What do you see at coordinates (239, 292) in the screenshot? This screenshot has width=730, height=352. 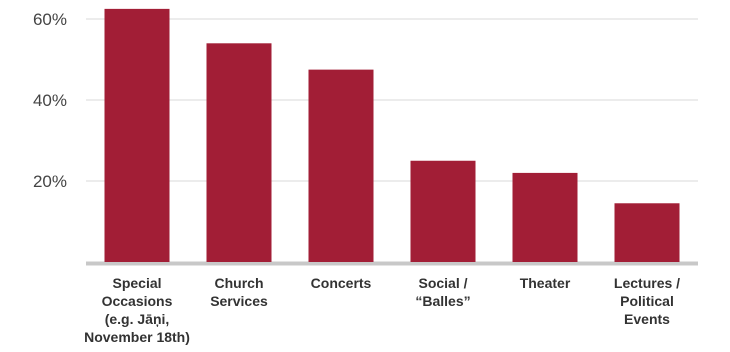 I see `x-tick-label: Church Services` at bounding box center [239, 292].